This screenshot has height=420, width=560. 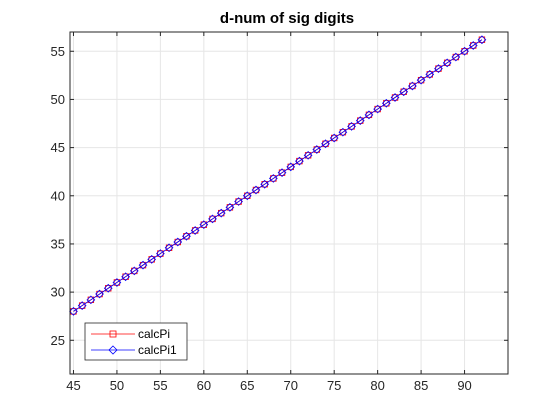 What do you see at coordinates (160, 385) in the screenshot?
I see `x-tick-label: 55` at bounding box center [160, 385].